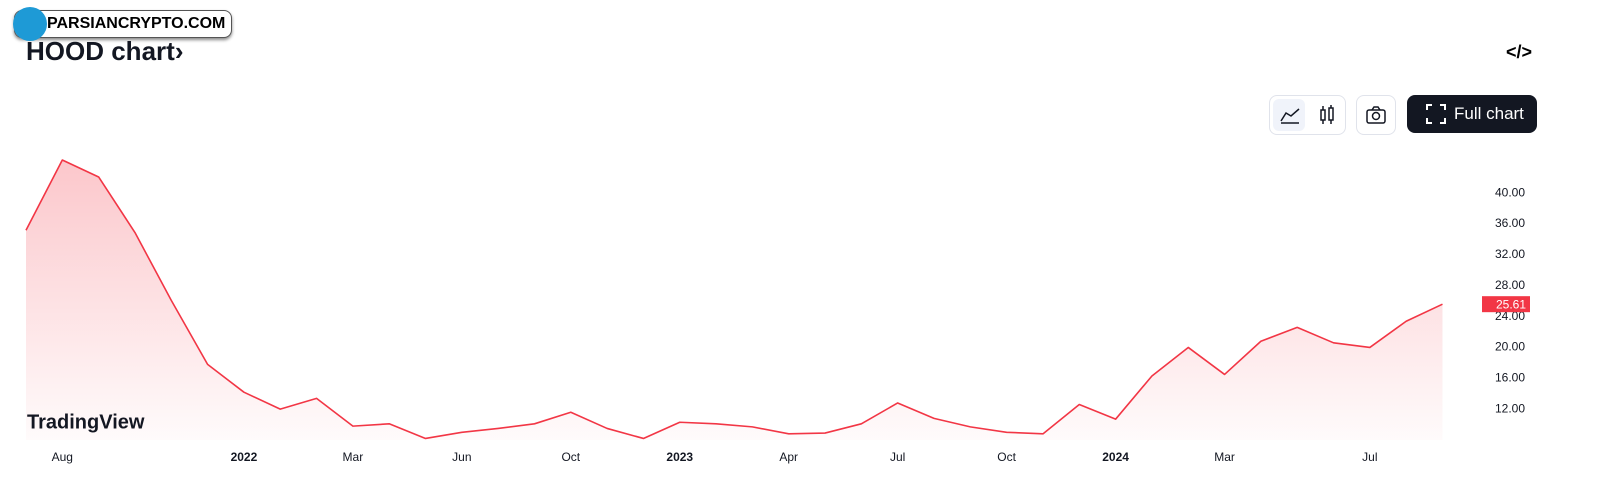  I want to click on x-tick-label: Apr, so click(788, 457).